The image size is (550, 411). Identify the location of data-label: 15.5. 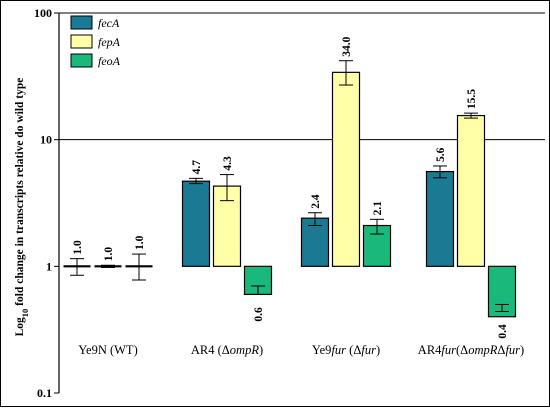
(472, 99).